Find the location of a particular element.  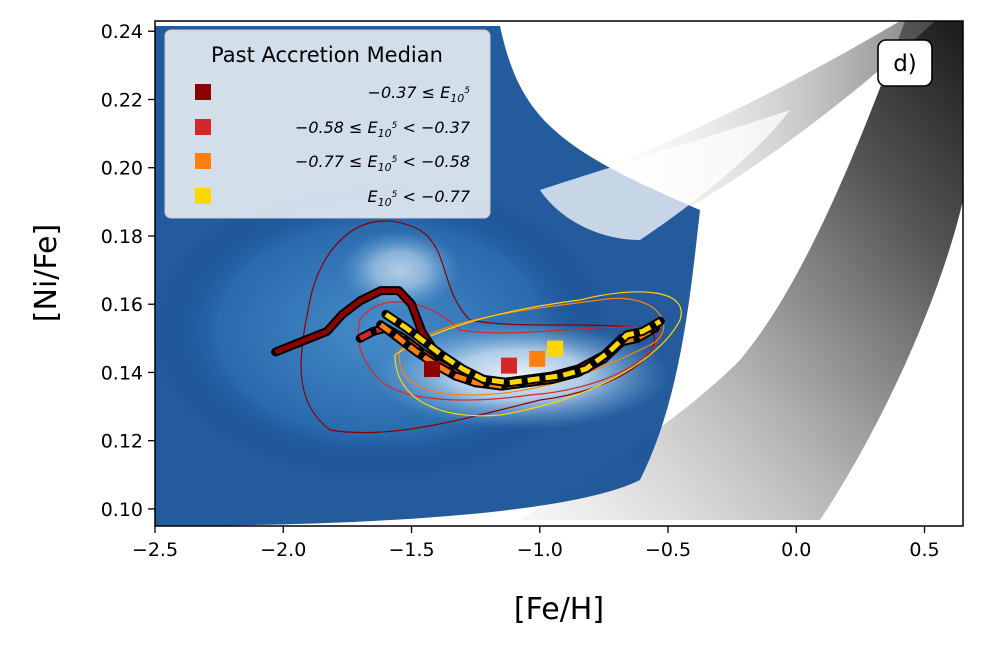

y-tick-label: 0.22 is located at coordinates (122, 100).